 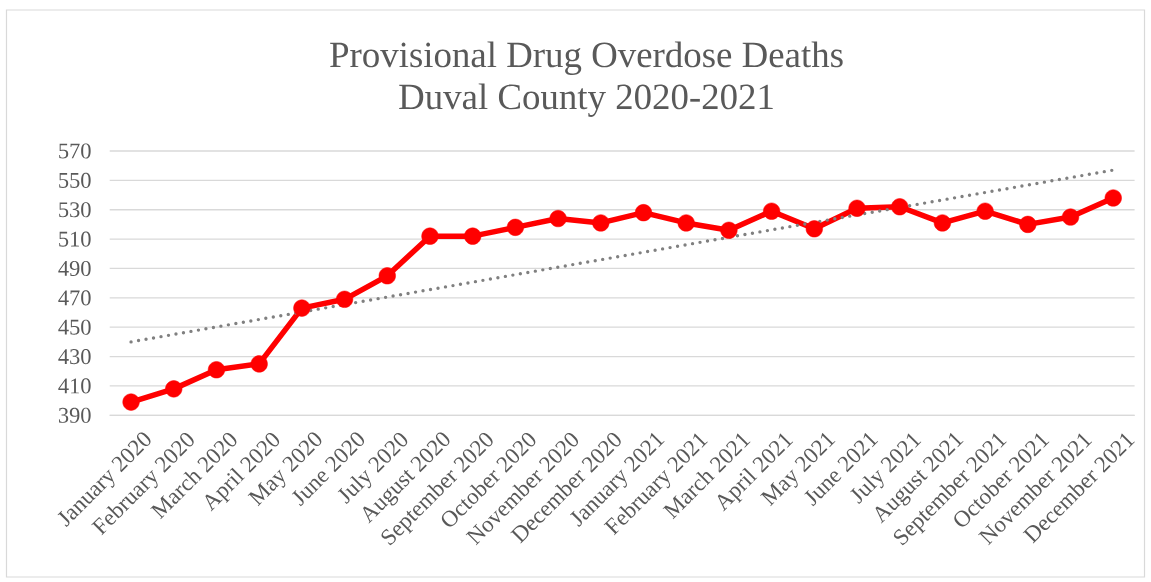 I want to click on y-tick-label: 450, so click(x=74, y=327).